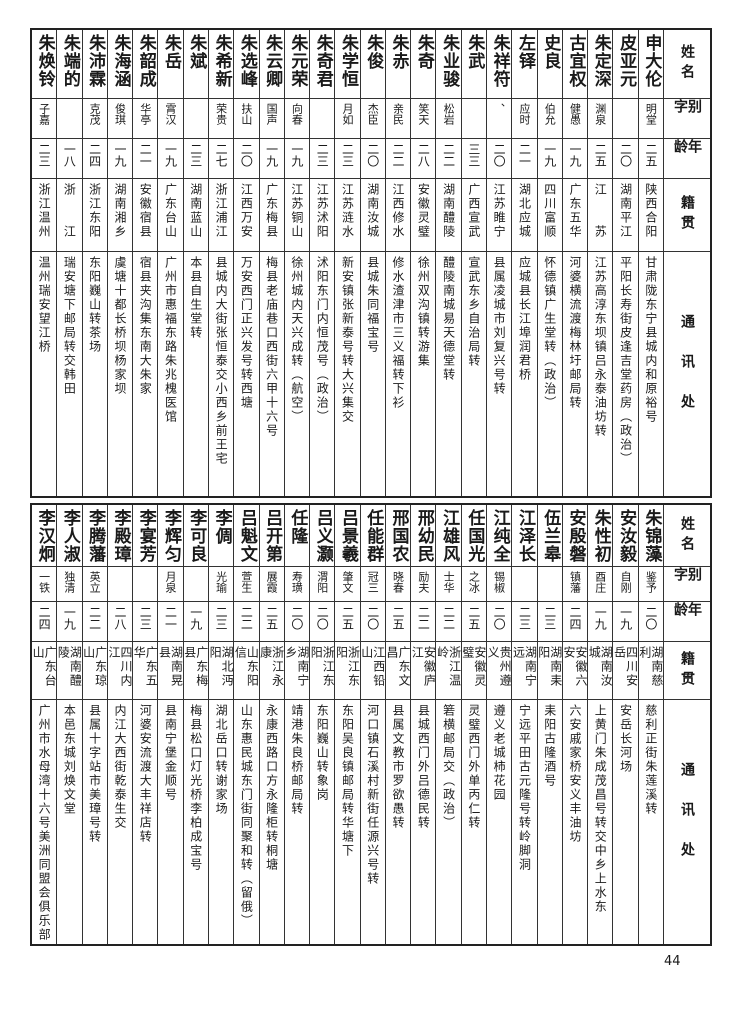 This screenshot has height=1024, width=729. What do you see at coordinates (347, 822) in the screenshot?
I see `address-cell: 东阳吴良镇邮局转华塘下` at bounding box center [347, 822].